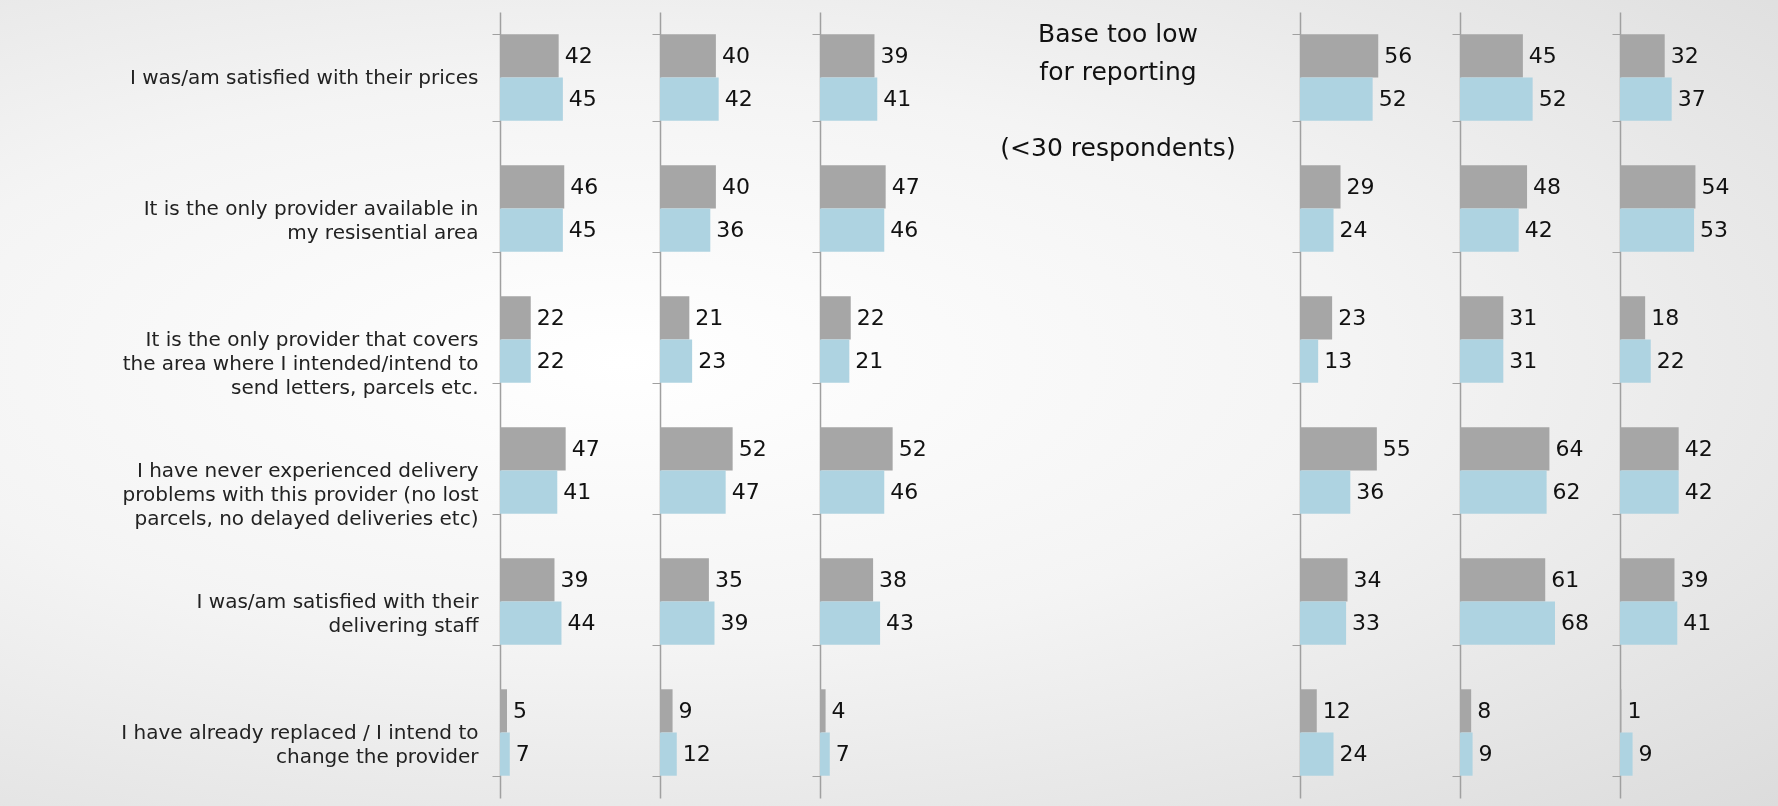 The height and width of the screenshot is (806, 1778). Describe the element at coordinates (311, 220) in the screenshot. I see `y-tick-label: It is the only provider available in my resisential area` at that location.